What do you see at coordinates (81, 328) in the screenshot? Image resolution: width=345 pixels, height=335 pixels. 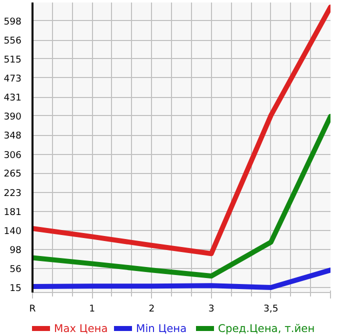 I see `legend-label: Max Цена` at bounding box center [81, 328].